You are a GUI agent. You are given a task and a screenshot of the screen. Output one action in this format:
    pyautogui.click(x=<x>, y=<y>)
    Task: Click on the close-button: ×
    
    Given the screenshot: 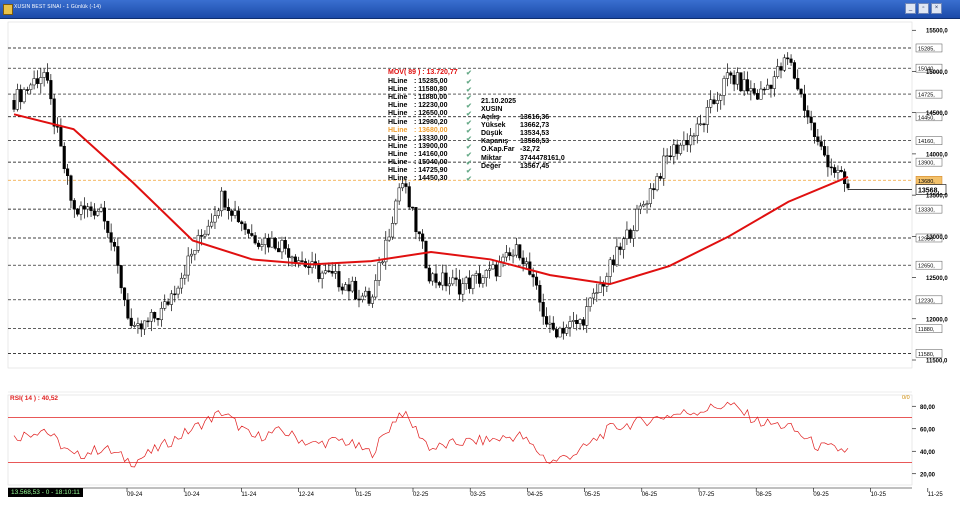 What is the action you would take?
    pyautogui.click(x=936, y=8)
    